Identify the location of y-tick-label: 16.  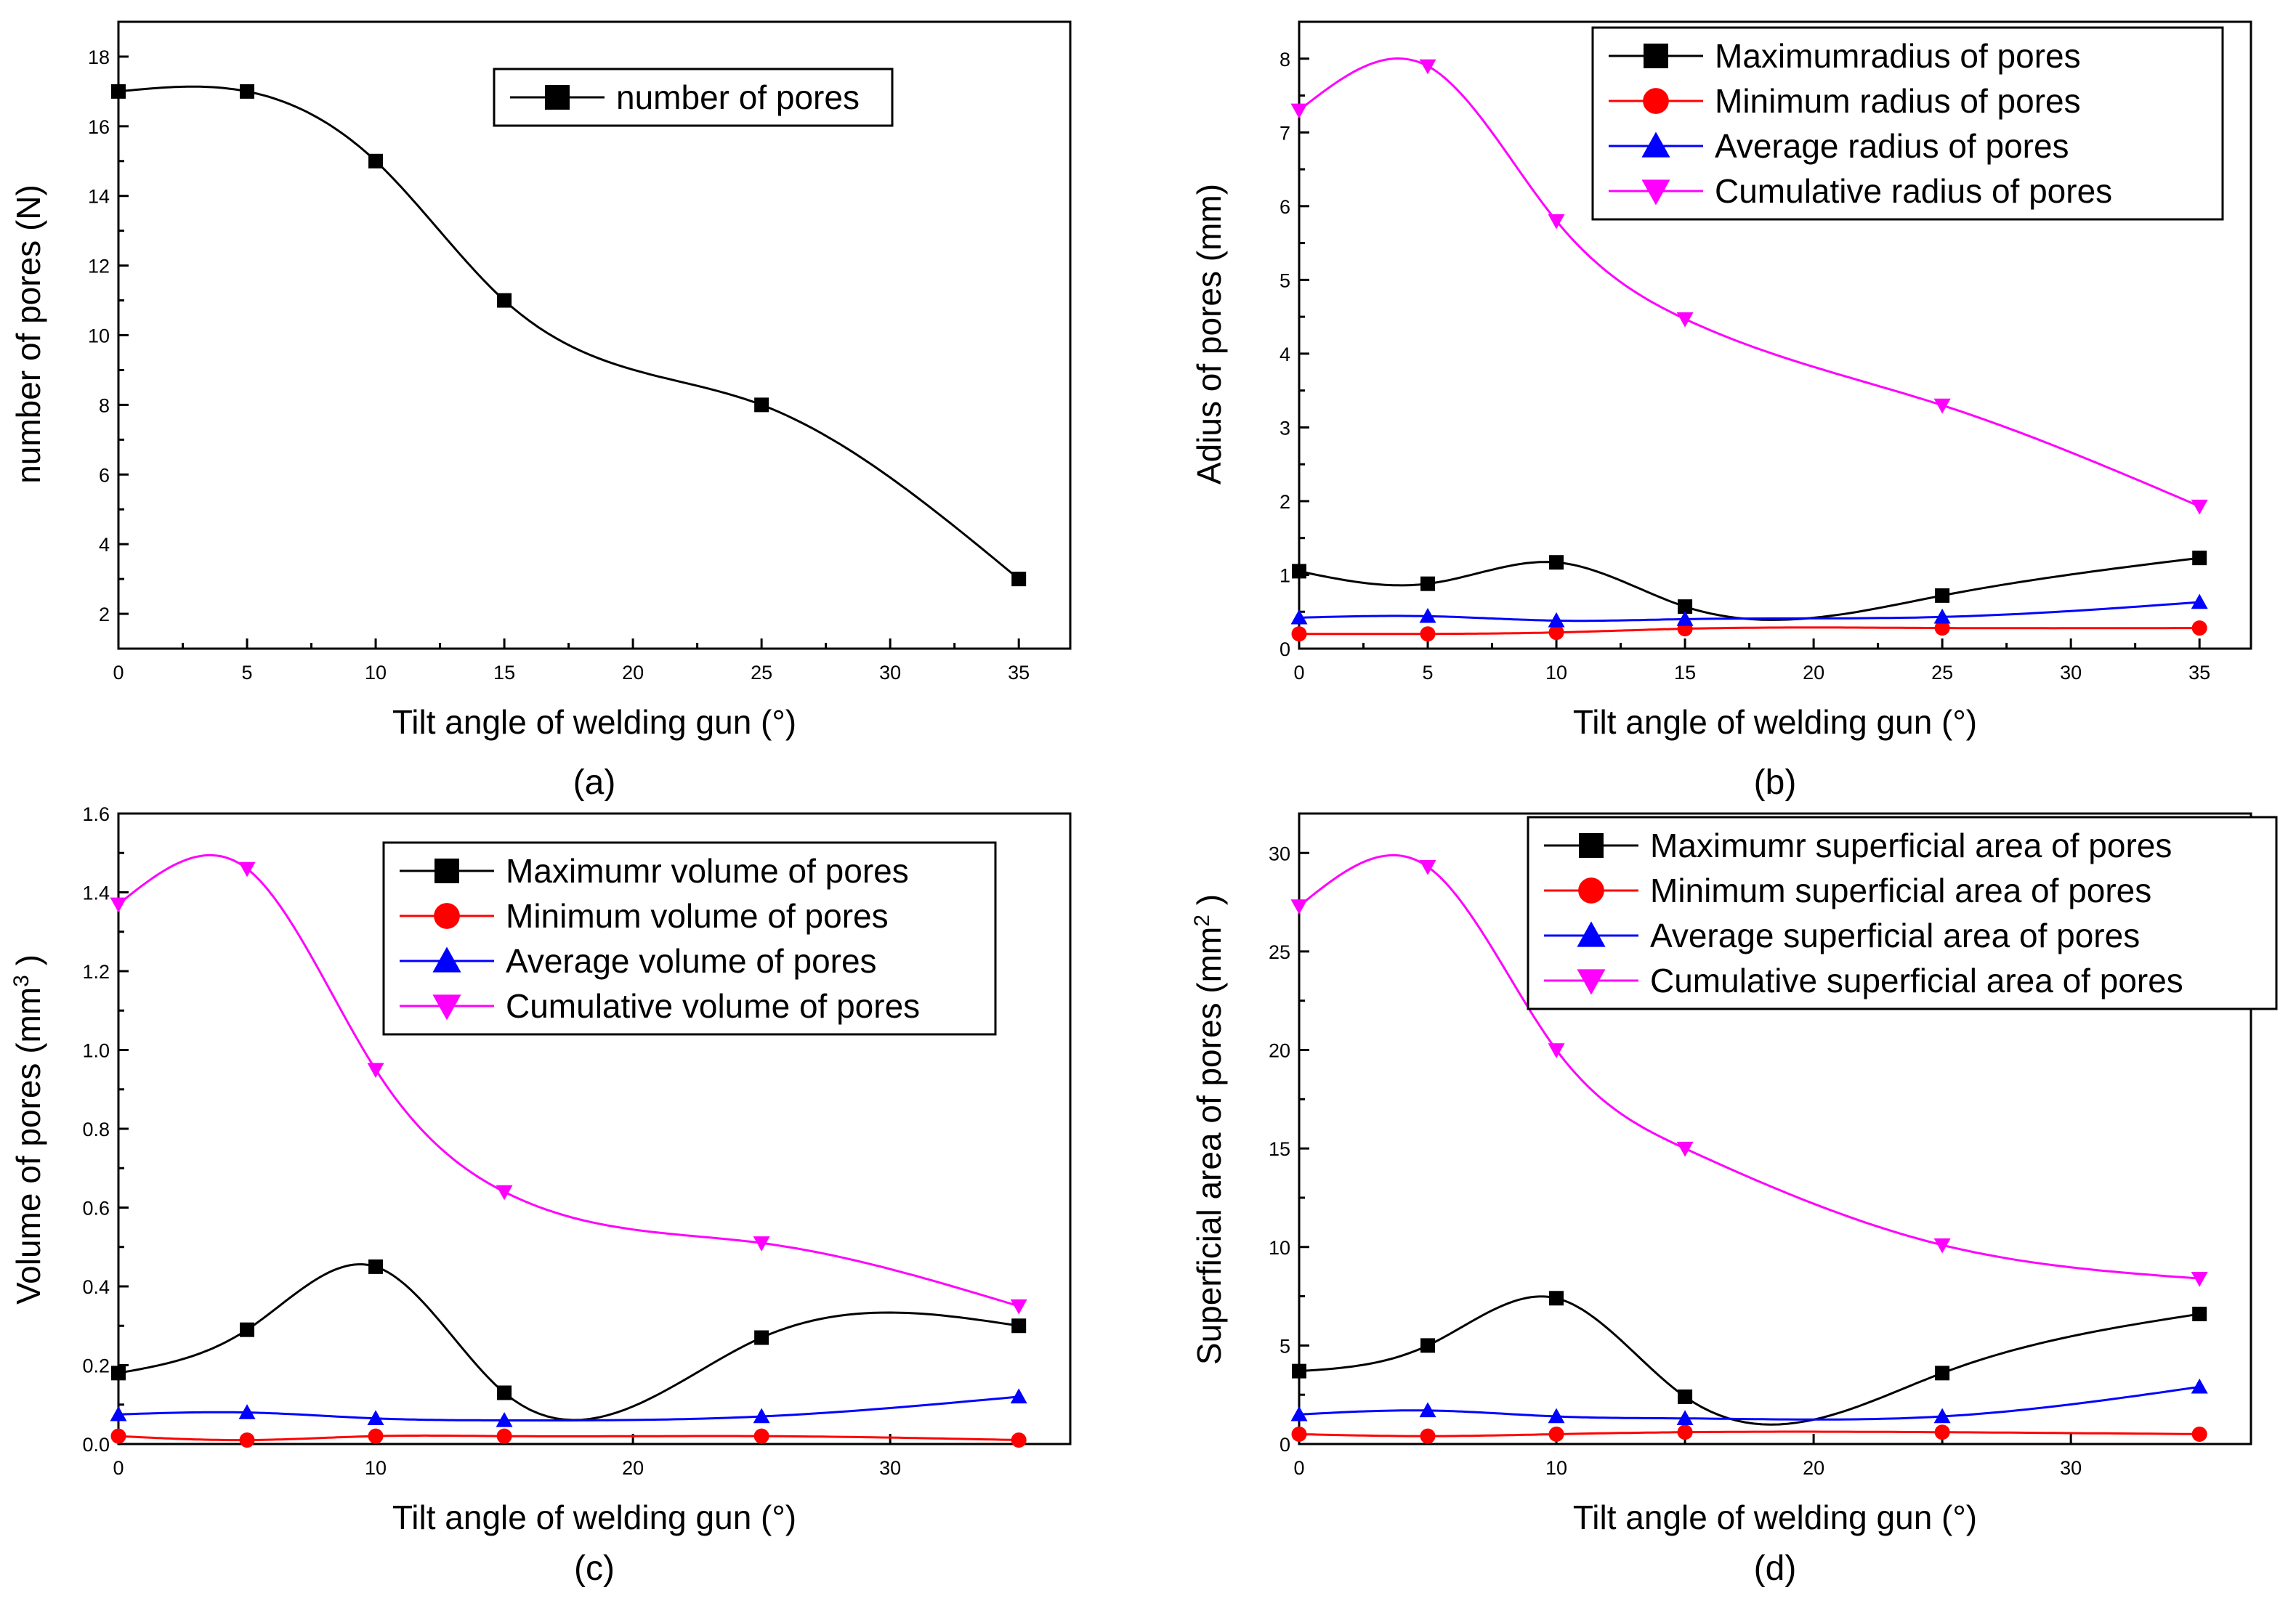
(99, 127).